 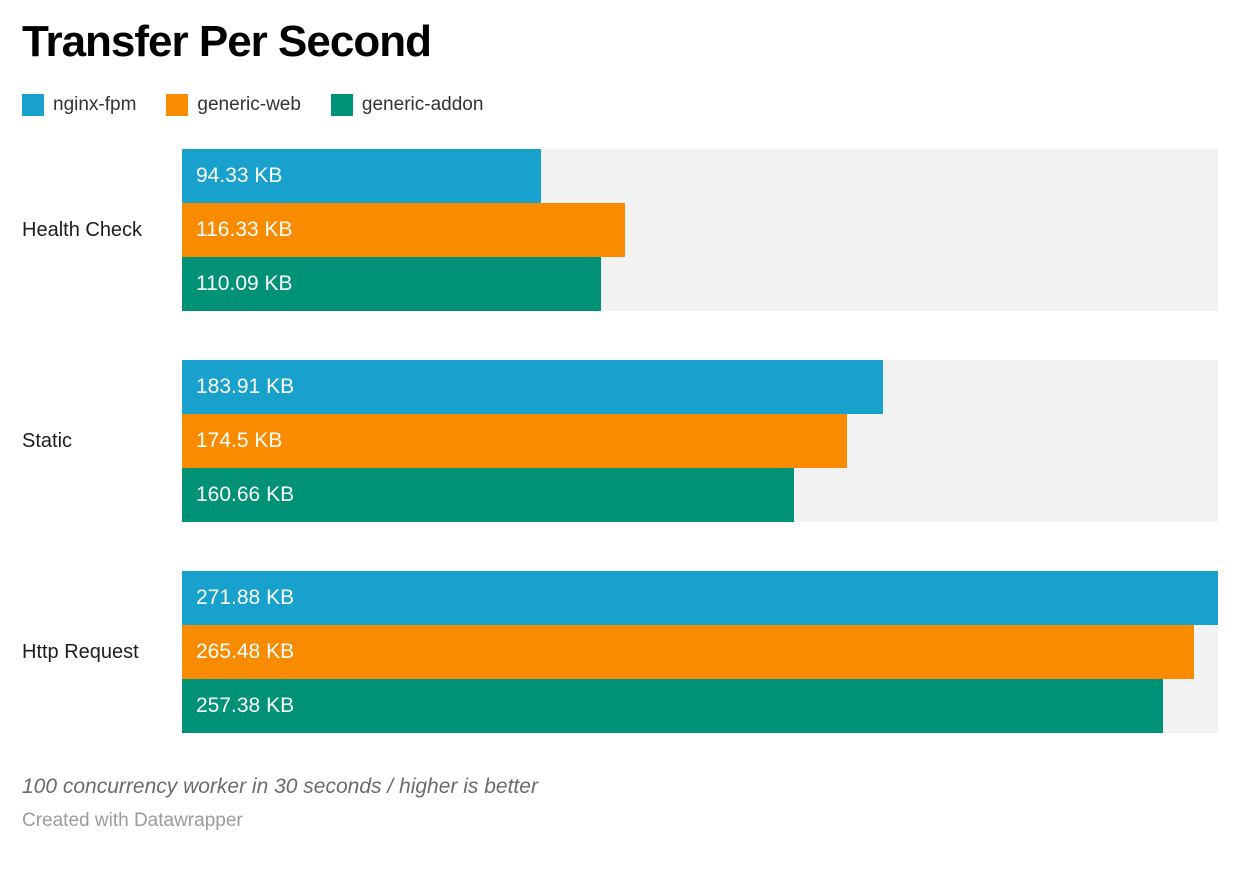 I want to click on bar-track: 116.33 KB, so click(x=700, y=230).